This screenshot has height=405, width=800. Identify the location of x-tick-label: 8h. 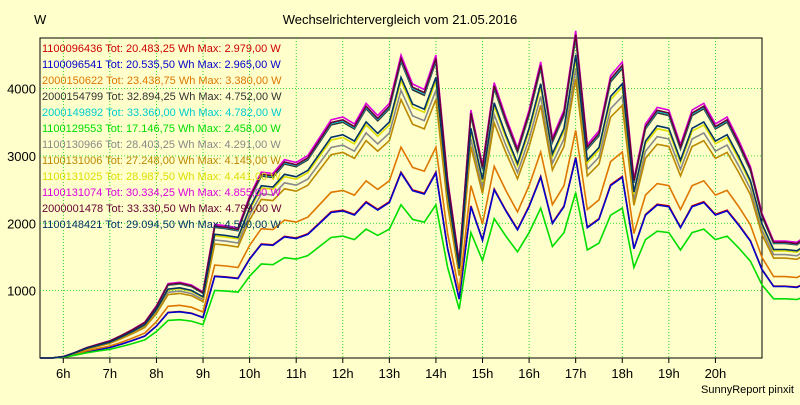
(156, 373).